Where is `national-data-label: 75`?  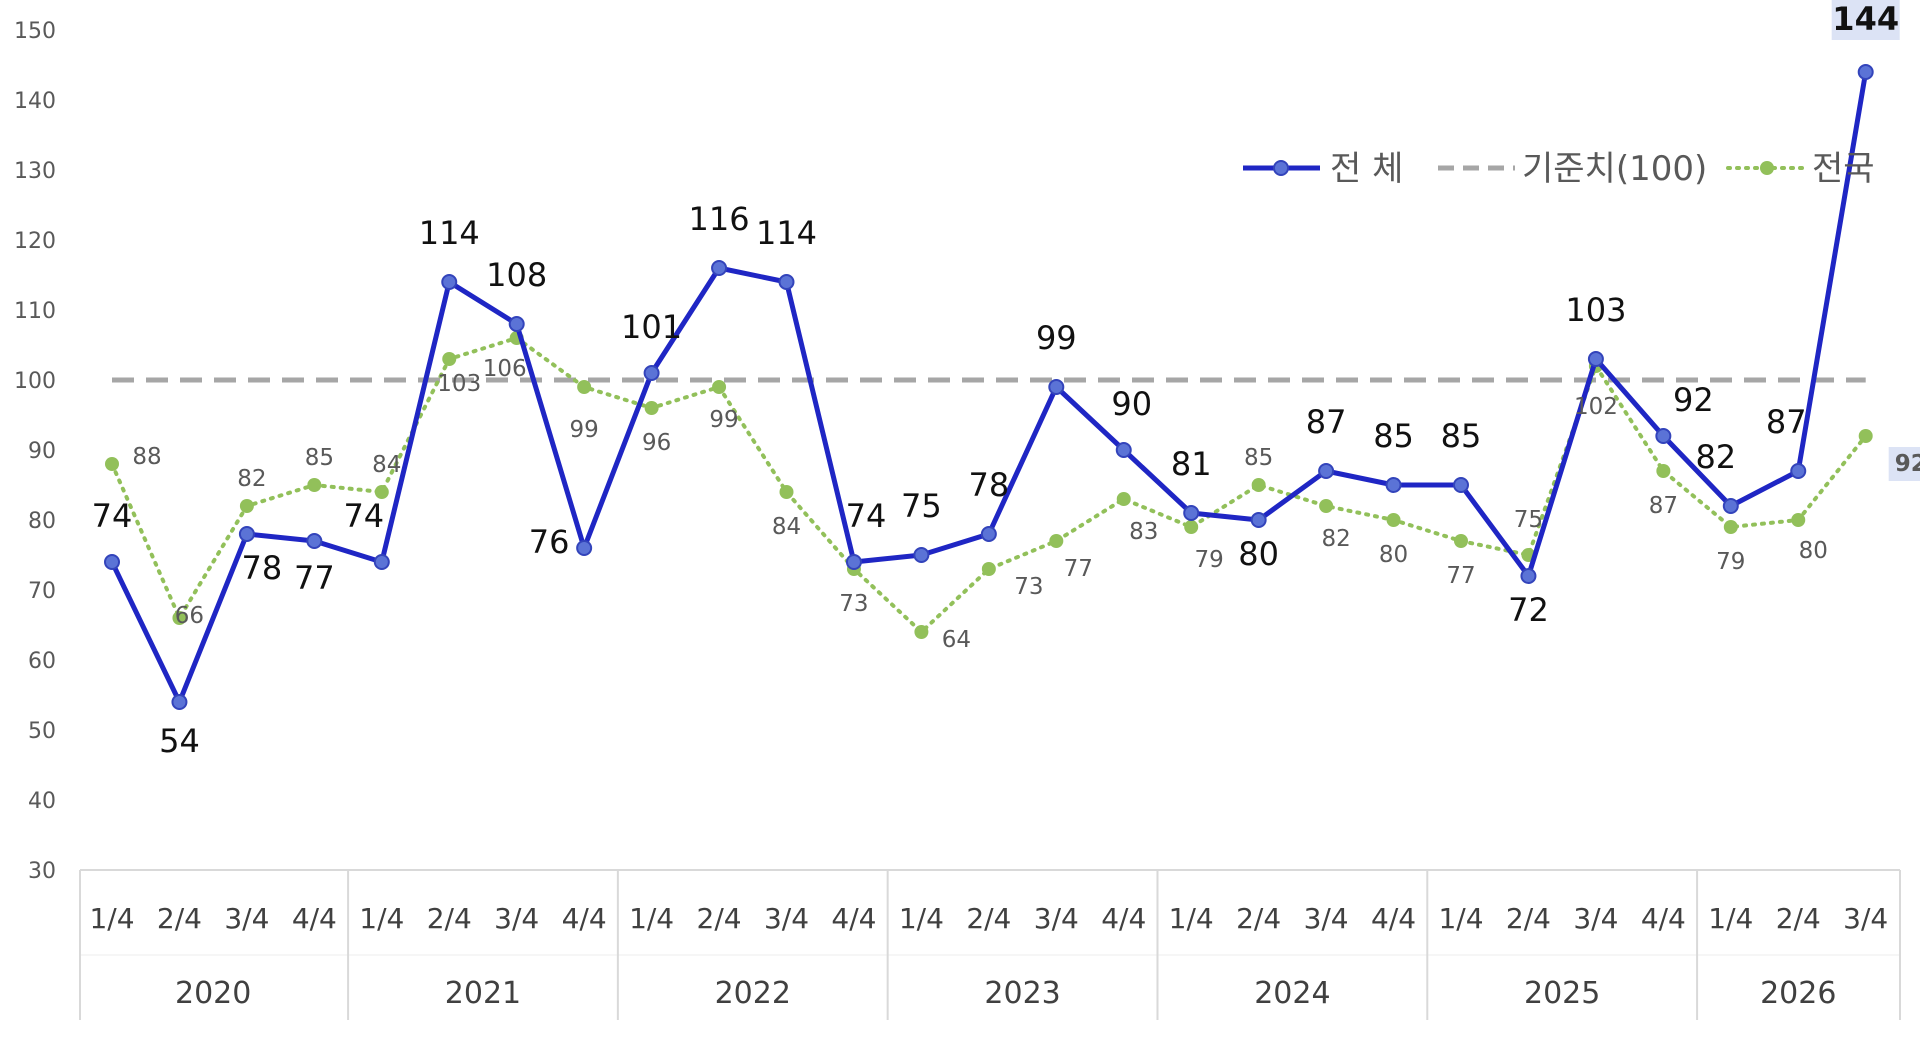 national-data-label: 75 is located at coordinates (1528, 520).